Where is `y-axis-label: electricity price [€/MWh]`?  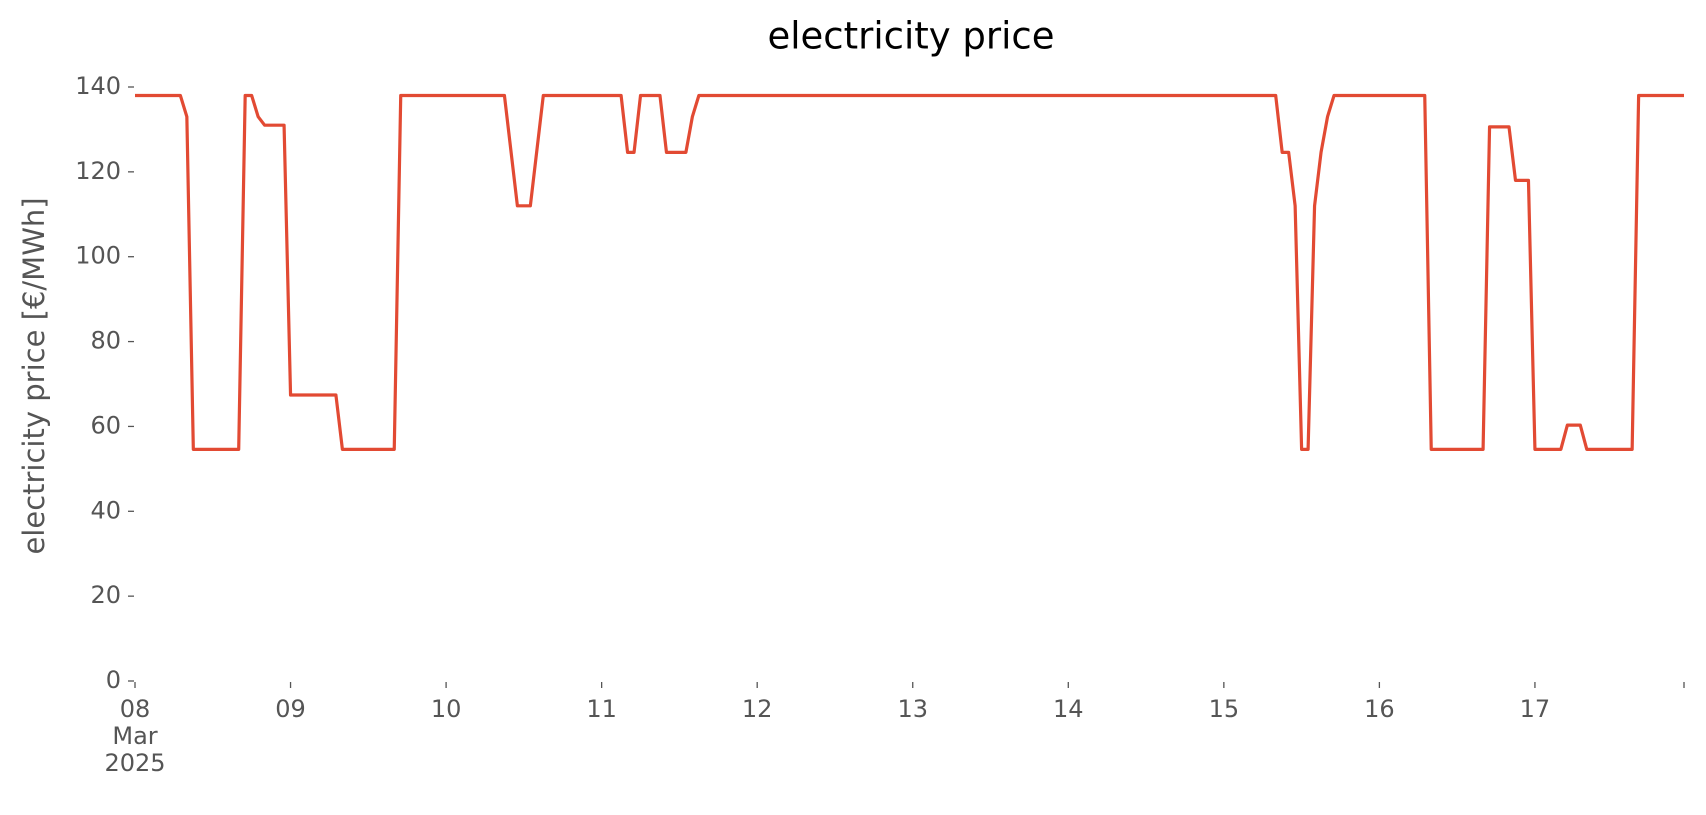
y-axis-label: electricity price [€/MWh] is located at coordinates (34, 375).